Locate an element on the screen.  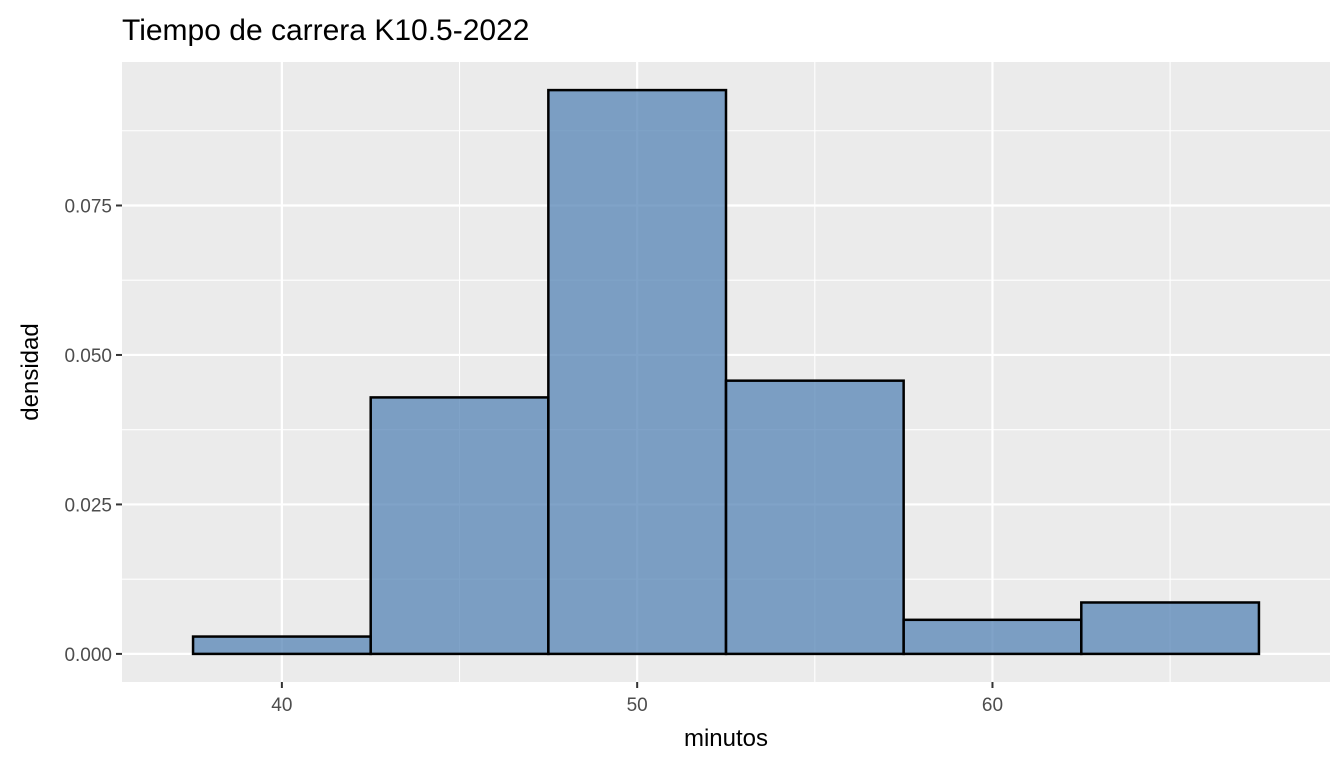
x-axis-title: minutos is located at coordinates (726, 738).